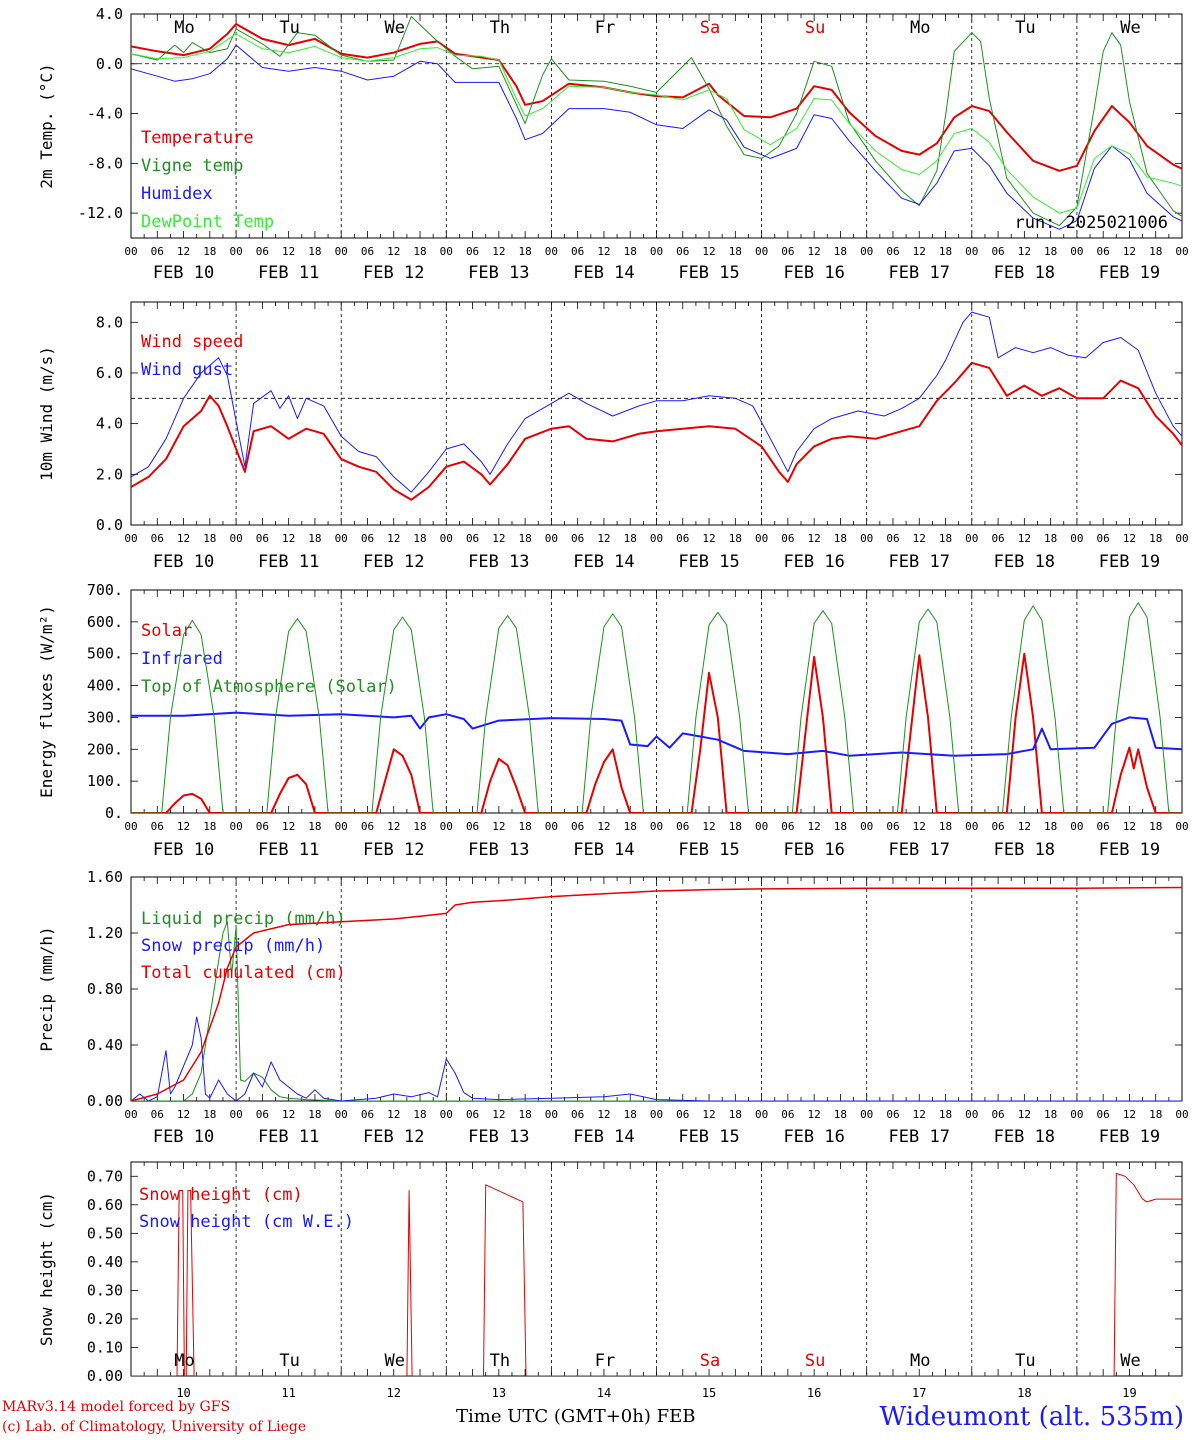  What do you see at coordinates (814, 1393) in the screenshot?
I see `day-number: 16` at bounding box center [814, 1393].